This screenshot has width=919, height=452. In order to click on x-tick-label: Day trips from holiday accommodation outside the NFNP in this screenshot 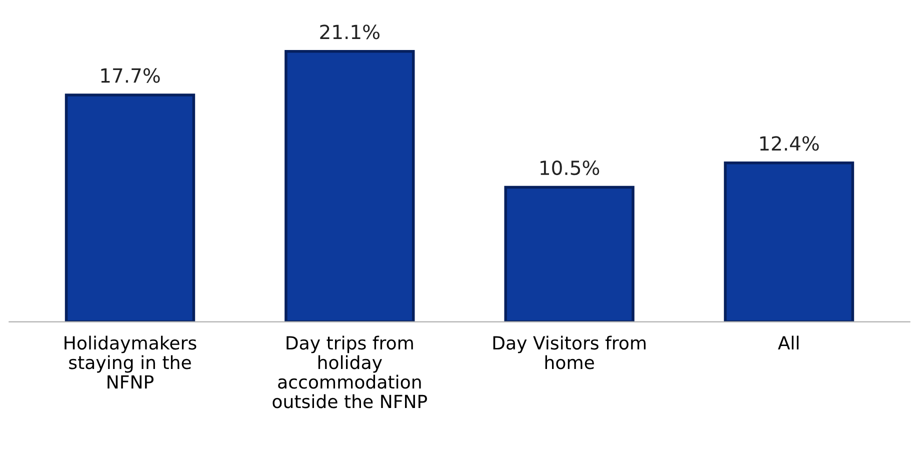, I will do `click(350, 372)`.